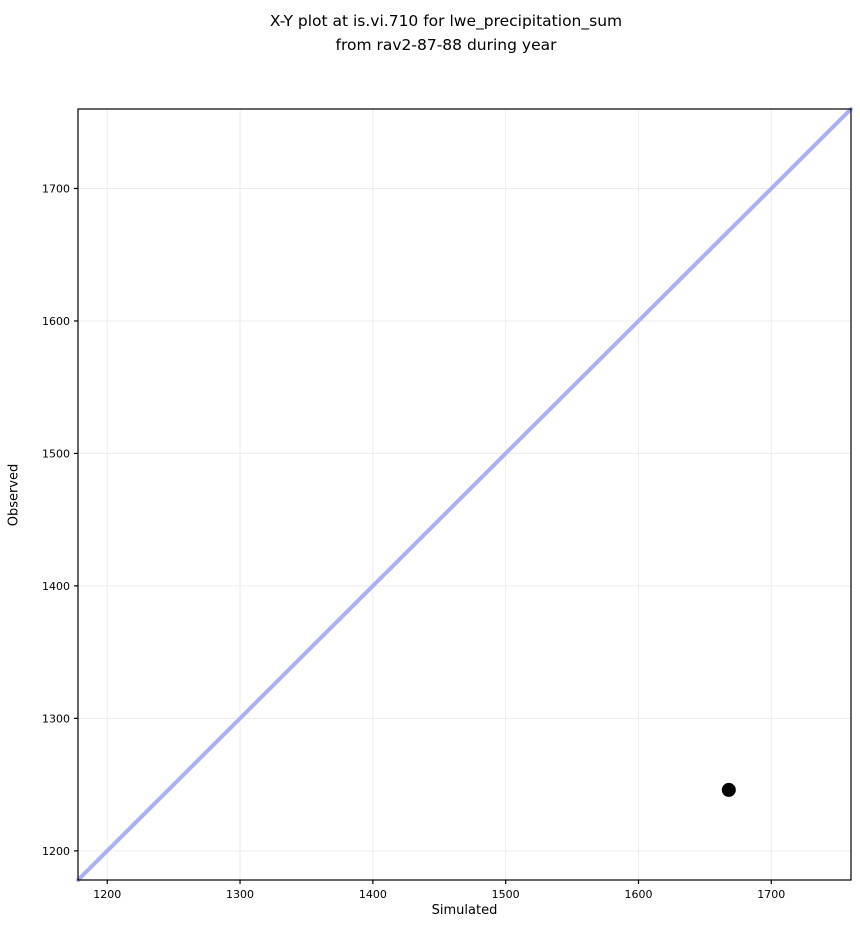  Describe the element at coordinates (107, 894) in the screenshot. I see `x-tick-label: 1200` at that location.